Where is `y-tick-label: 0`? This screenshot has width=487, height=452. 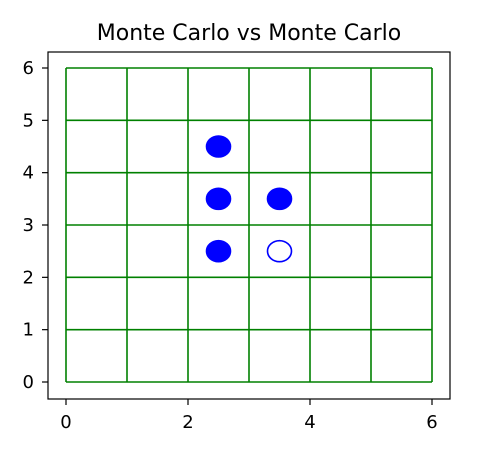
y-tick-label: 0 is located at coordinates (28, 382).